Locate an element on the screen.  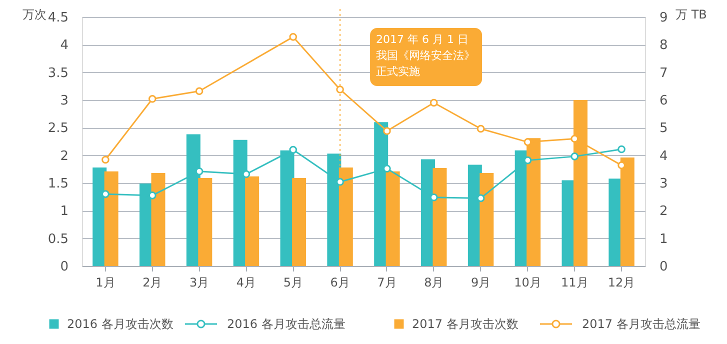
y-tick-label: 0 is located at coordinates (64, 267).